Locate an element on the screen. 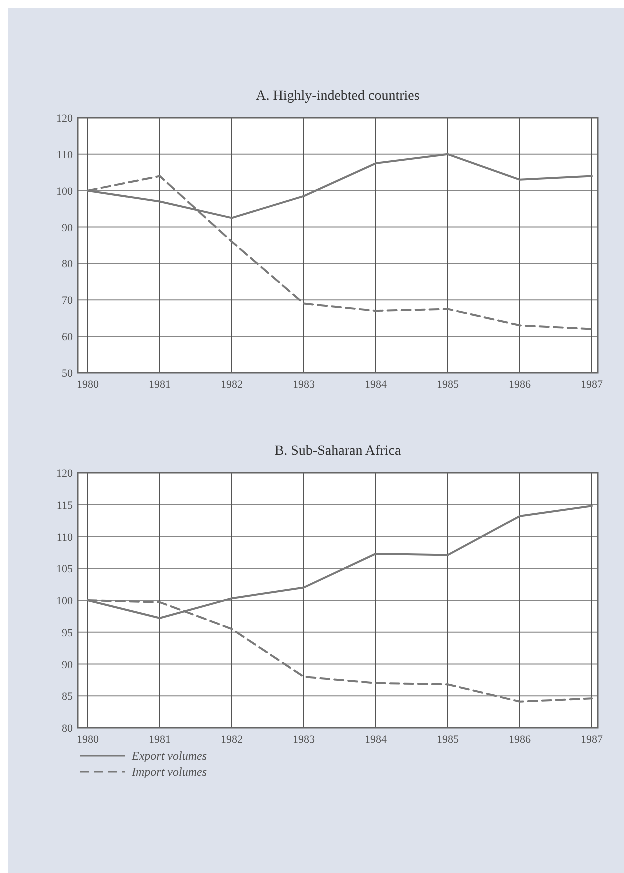 This screenshot has width=624, height=873. chart-title: B. Sub-Saharan Africa is located at coordinates (338, 451).